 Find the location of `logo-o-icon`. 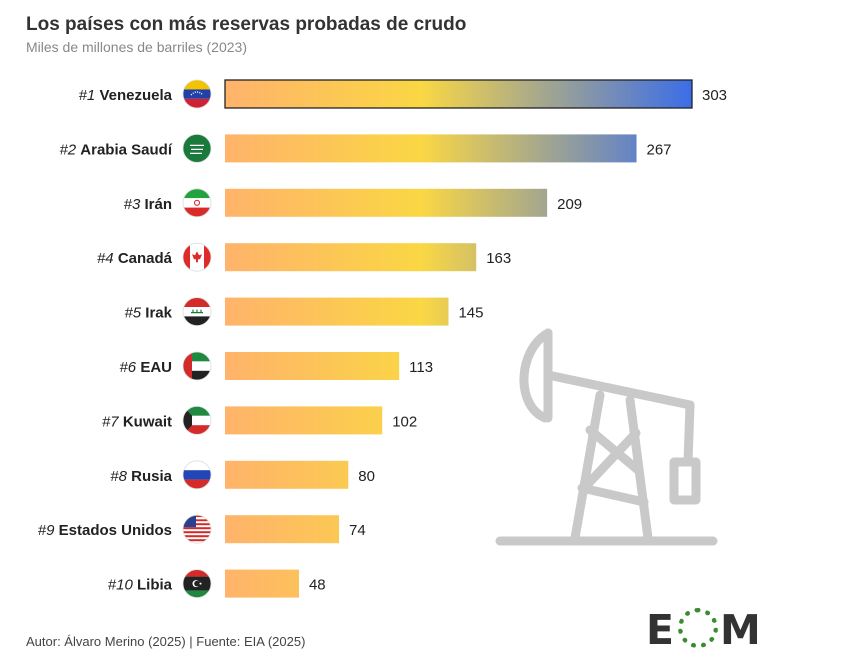

logo-o-icon is located at coordinates (698, 628).